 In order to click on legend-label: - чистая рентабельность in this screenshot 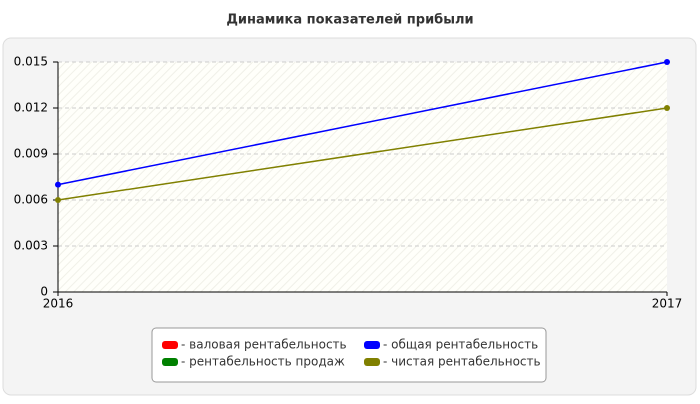, I will do `click(462, 362)`.